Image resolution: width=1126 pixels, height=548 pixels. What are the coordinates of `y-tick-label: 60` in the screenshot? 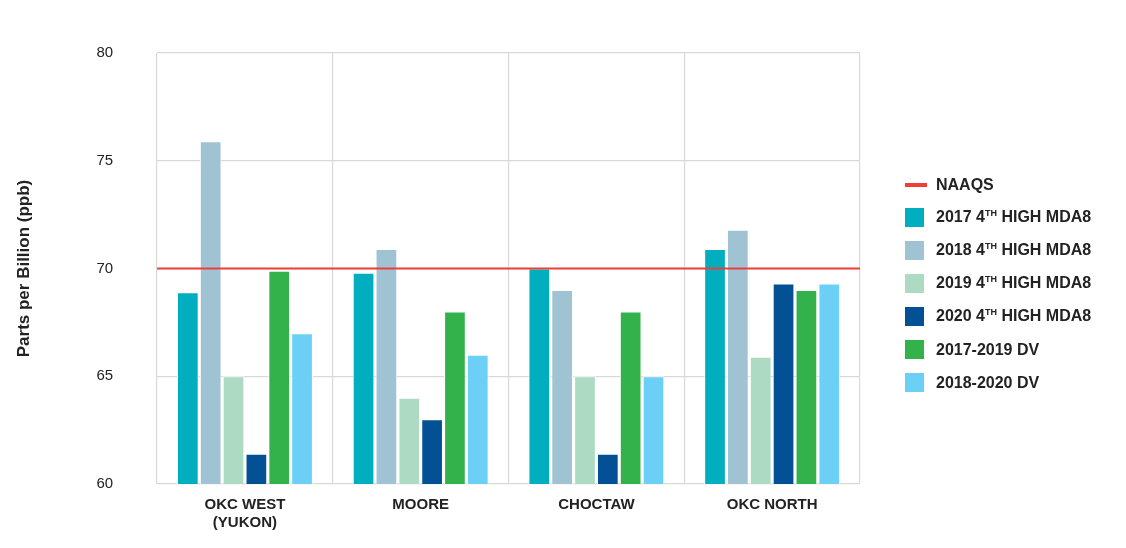 It's located at (105, 483).